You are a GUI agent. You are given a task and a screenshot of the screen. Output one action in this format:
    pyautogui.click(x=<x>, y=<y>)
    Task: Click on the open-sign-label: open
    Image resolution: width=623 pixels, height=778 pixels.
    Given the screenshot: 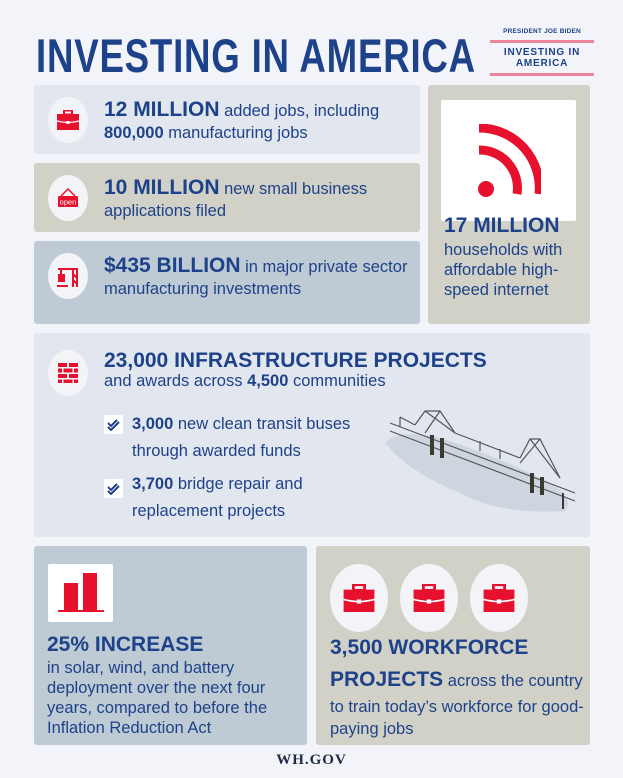 What is the action you would take?
    pyautogui.click(x=68, y=202)
    